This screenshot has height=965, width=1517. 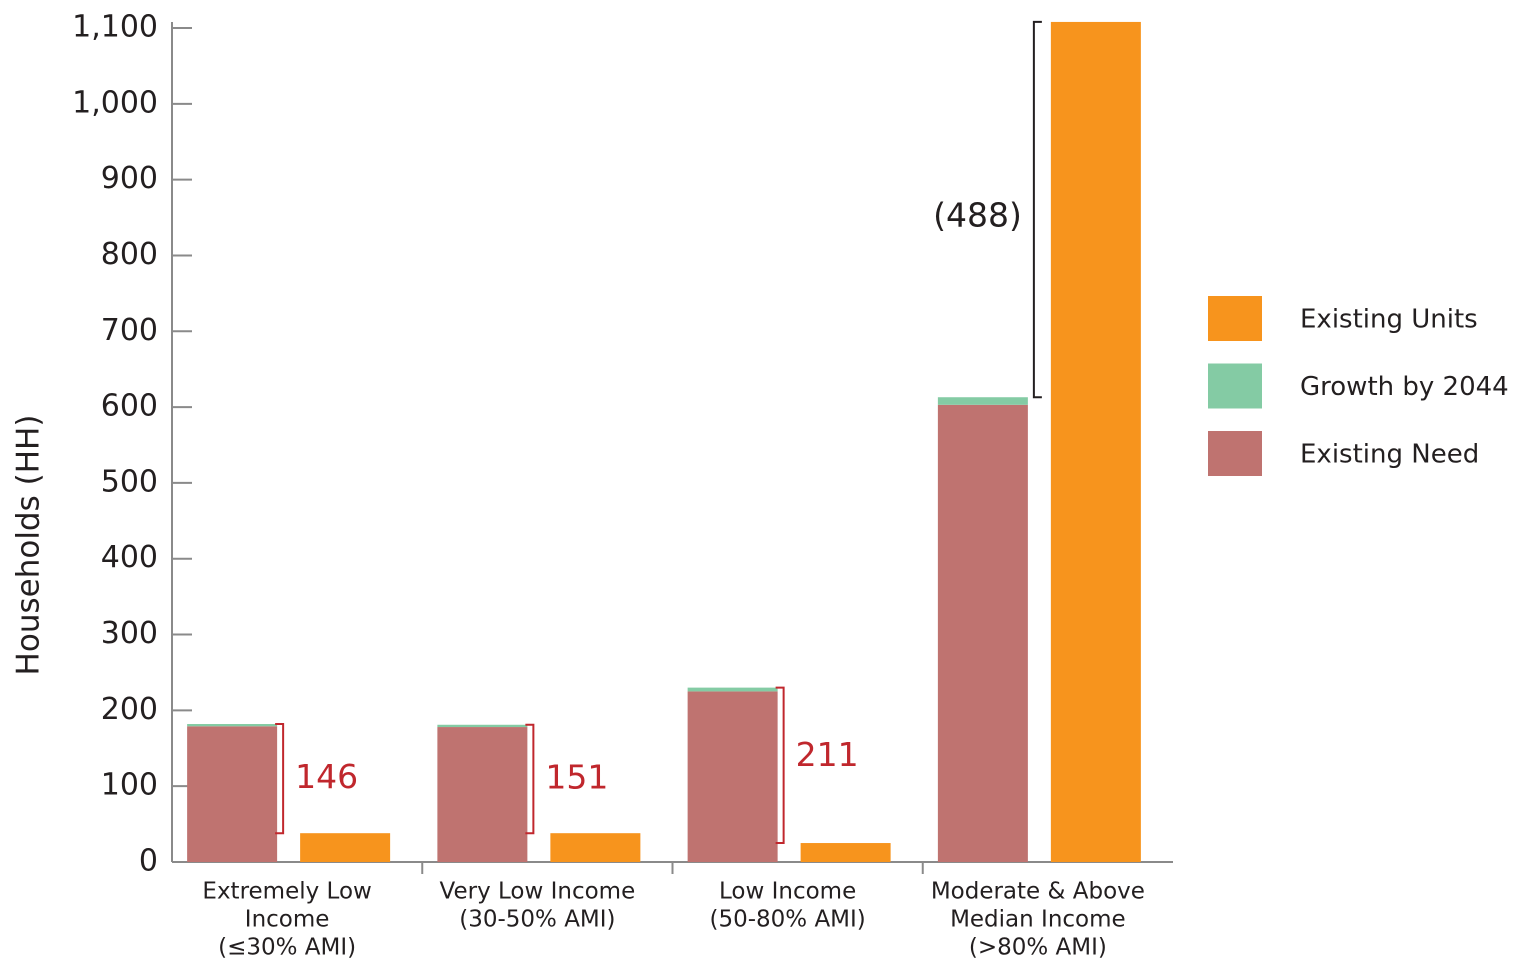 What do you see at coordinates (1038, 948) in the screenshot?
I see `x-tick-label: (>80% AMI)` at bounding box center [1038, 948].